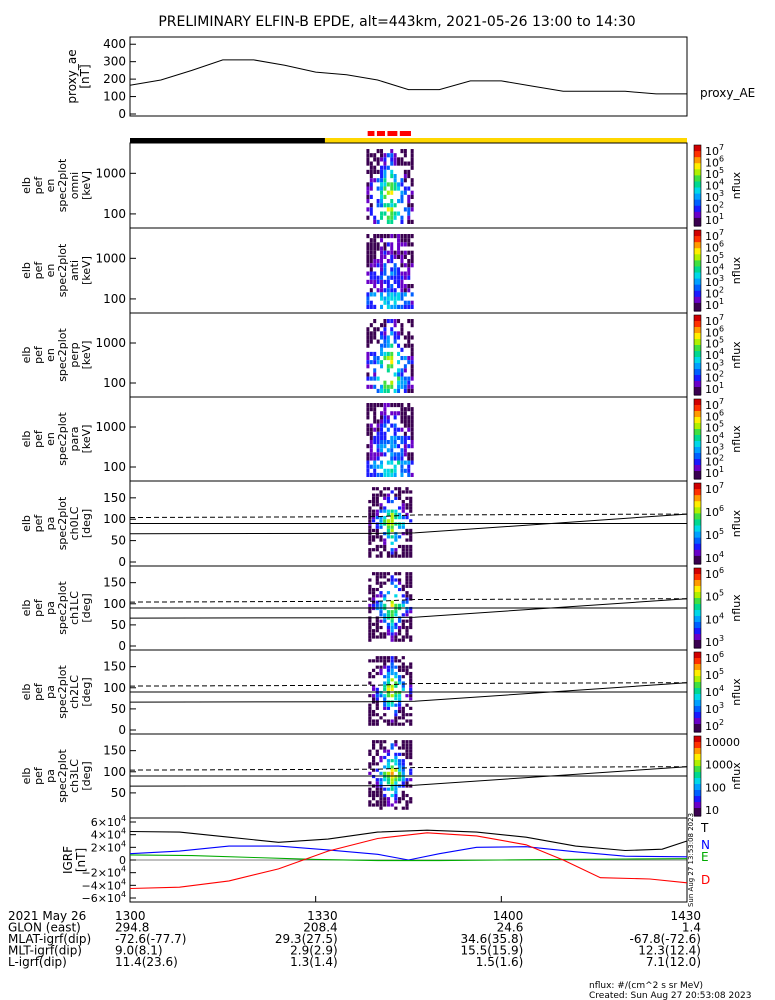 The height and width of the screenshot is (1000, 775). What do you see at coordinates (86, 607) in the screenshot?
I see `axis-label: [deg]` at bounding box center [86, 607].